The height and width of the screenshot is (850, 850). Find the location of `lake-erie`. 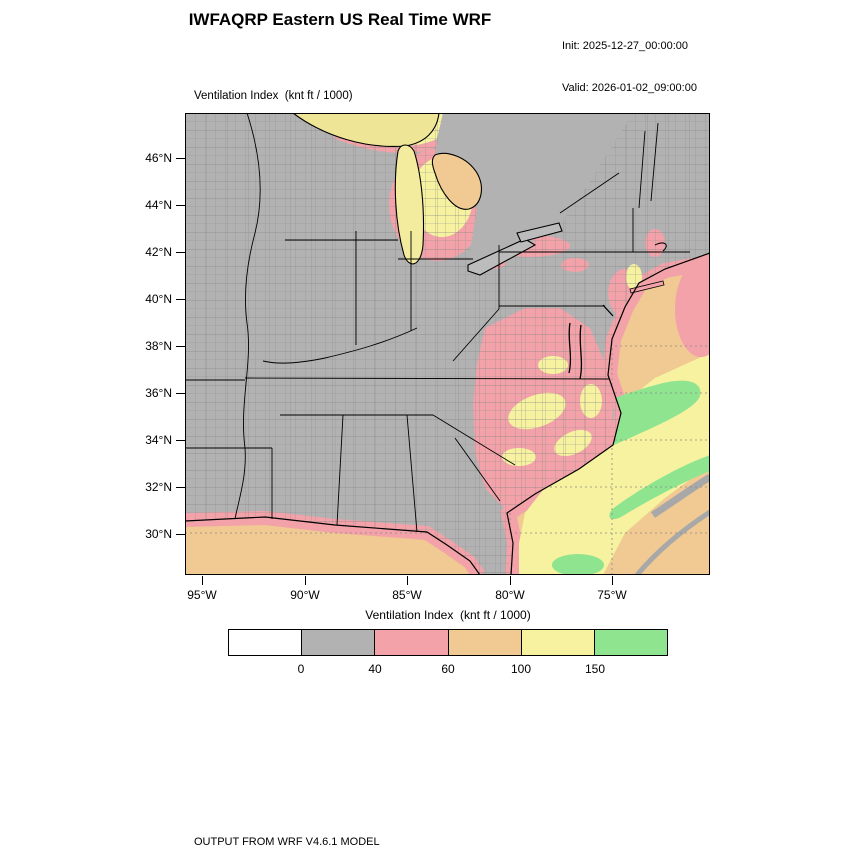

lake-erie is located at coordinates (502, 257).